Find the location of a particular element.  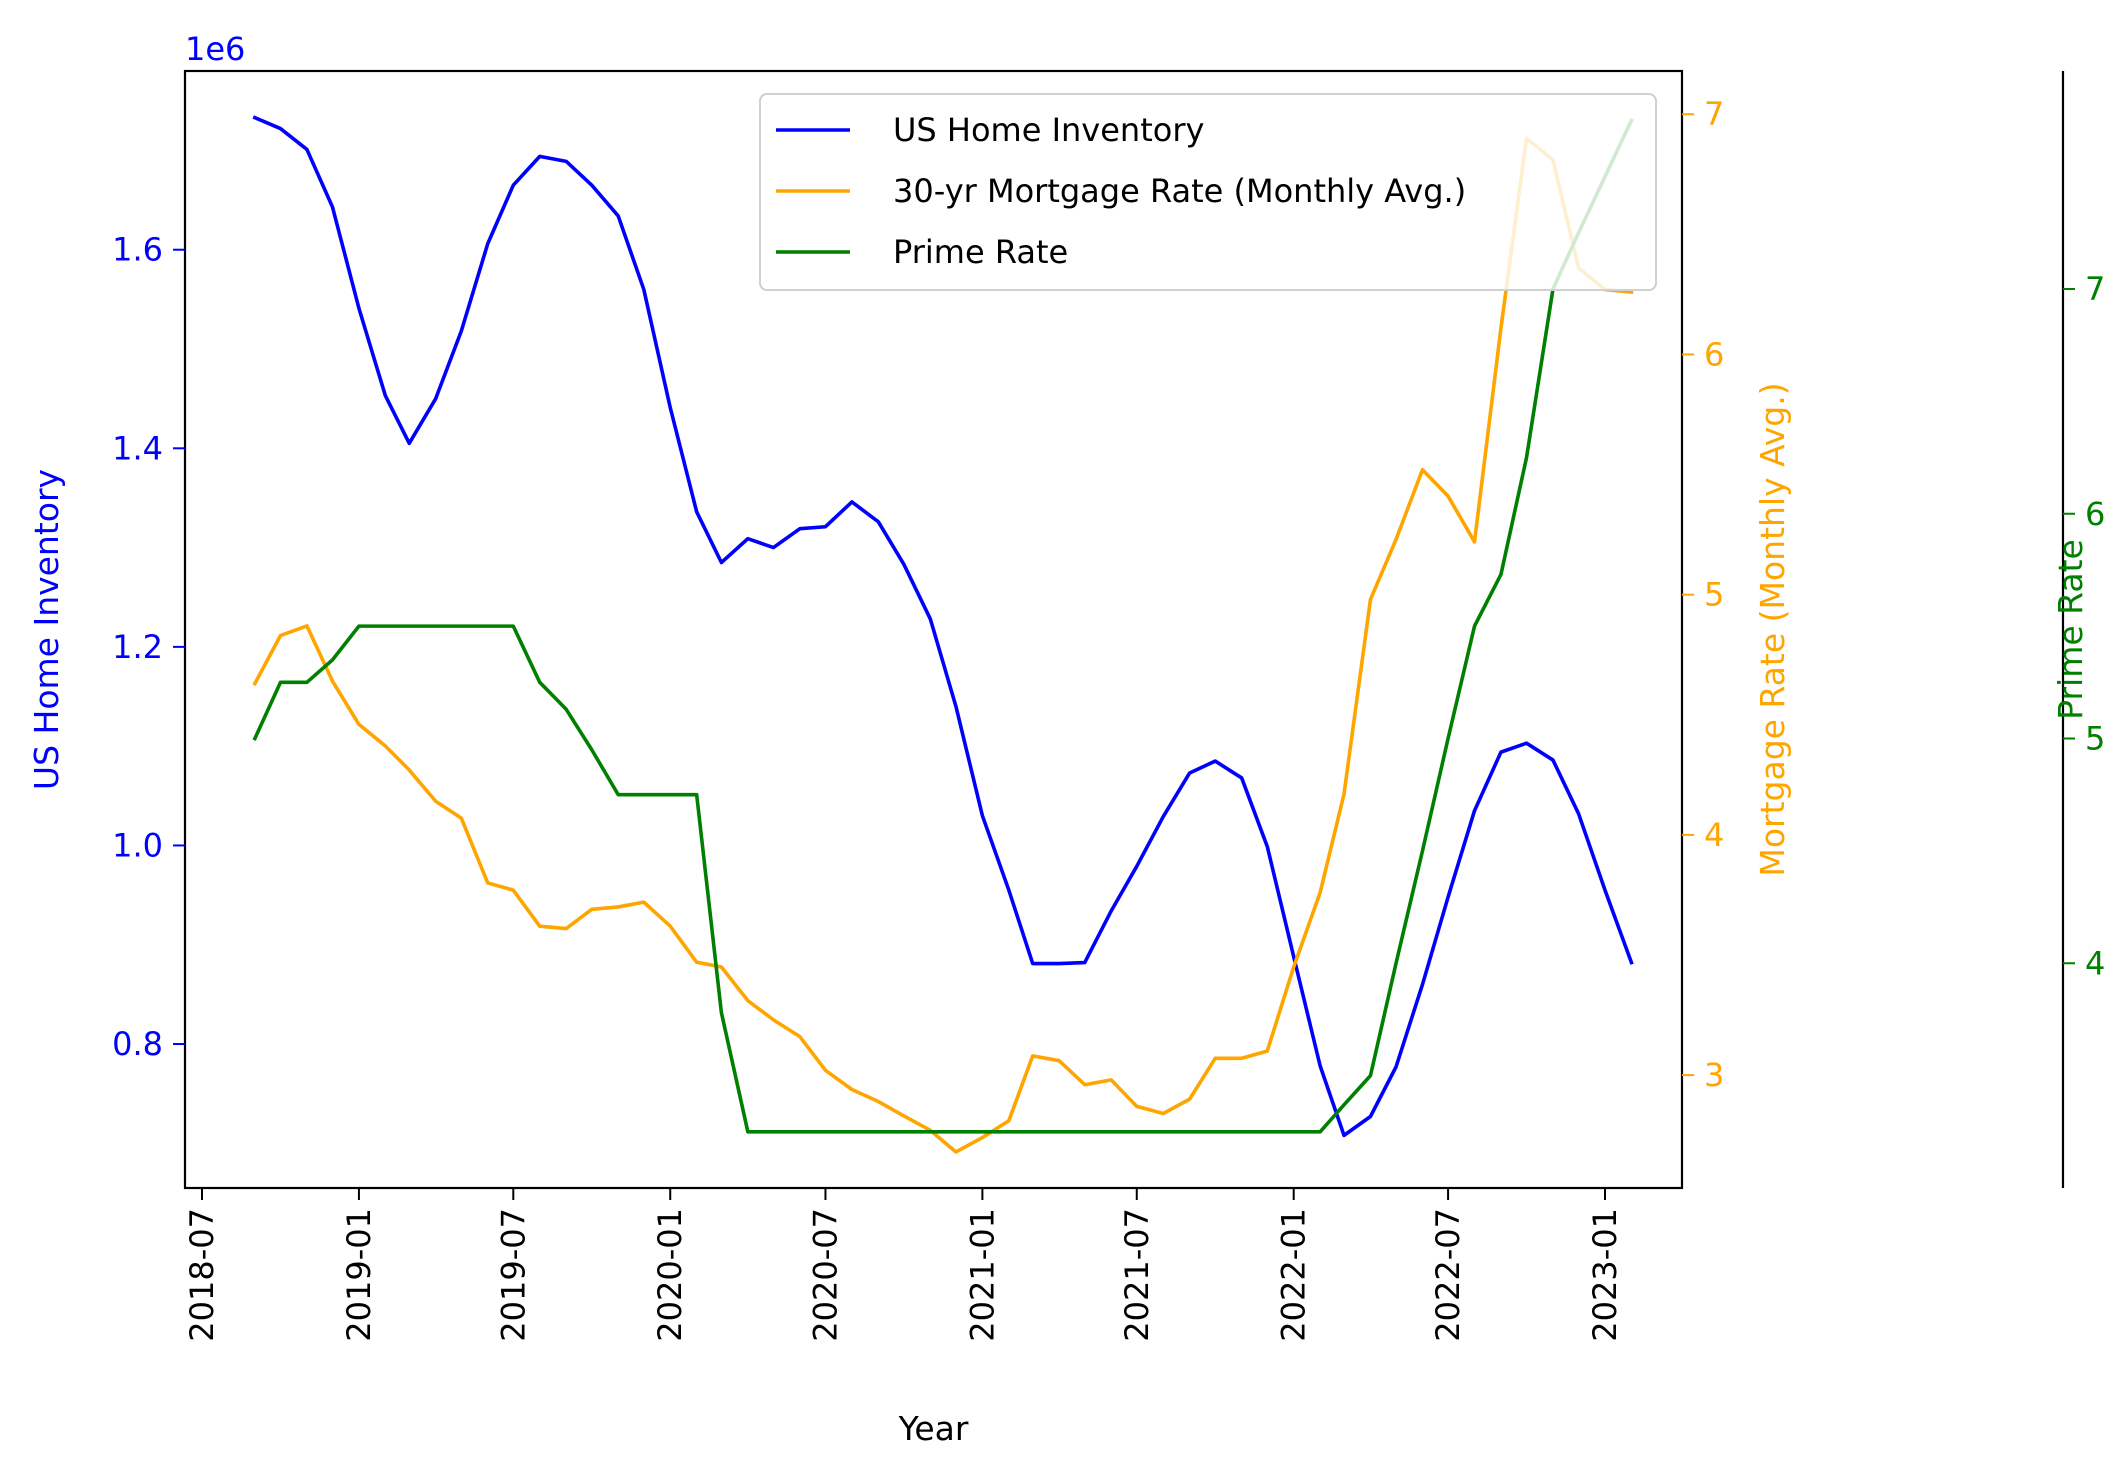

left-tick-label-2: 1.2 is located at coordinates (137, 647).